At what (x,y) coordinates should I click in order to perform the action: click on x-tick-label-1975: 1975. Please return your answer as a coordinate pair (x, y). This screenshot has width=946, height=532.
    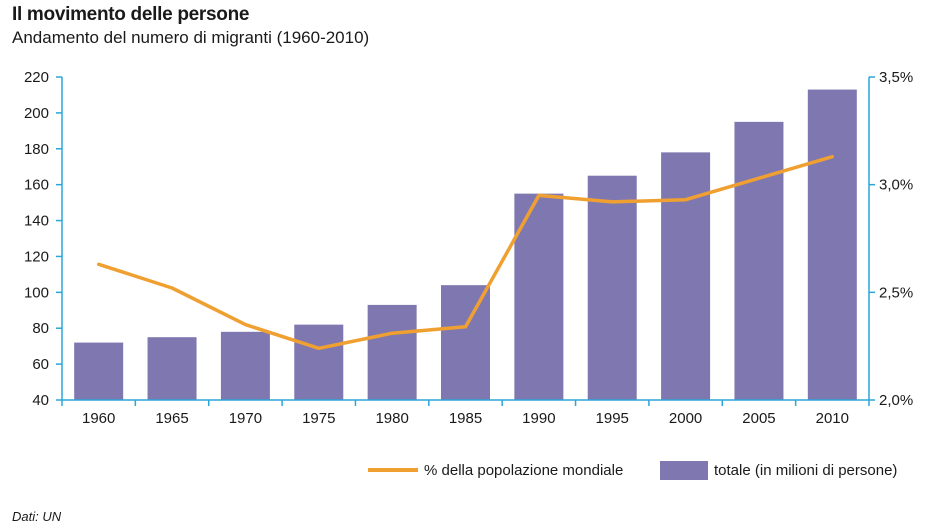
    Looking at the image, I should click on (318, 418).